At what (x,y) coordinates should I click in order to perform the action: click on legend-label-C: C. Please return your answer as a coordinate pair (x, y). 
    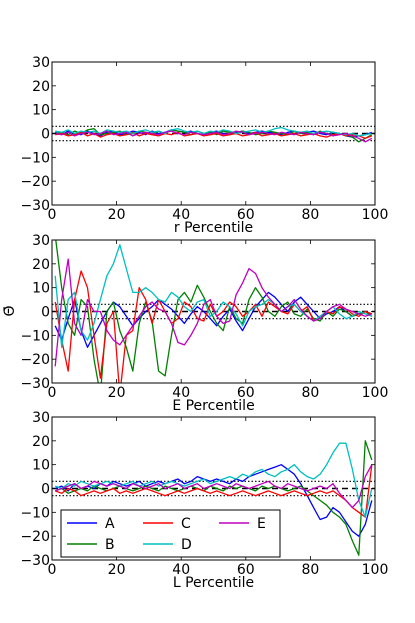
    Looking at the image, I should click on (186, 524).